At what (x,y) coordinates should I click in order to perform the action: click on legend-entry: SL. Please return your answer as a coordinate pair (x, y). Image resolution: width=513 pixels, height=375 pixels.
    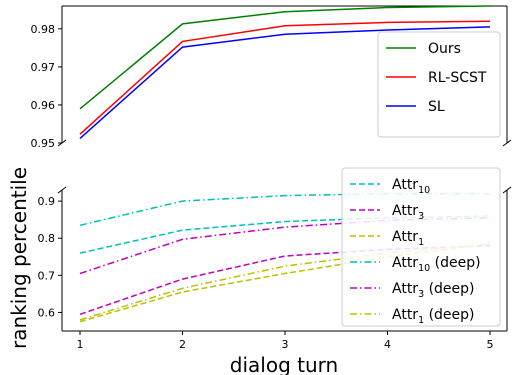
    Looking at the image, I should click on (436, 107).